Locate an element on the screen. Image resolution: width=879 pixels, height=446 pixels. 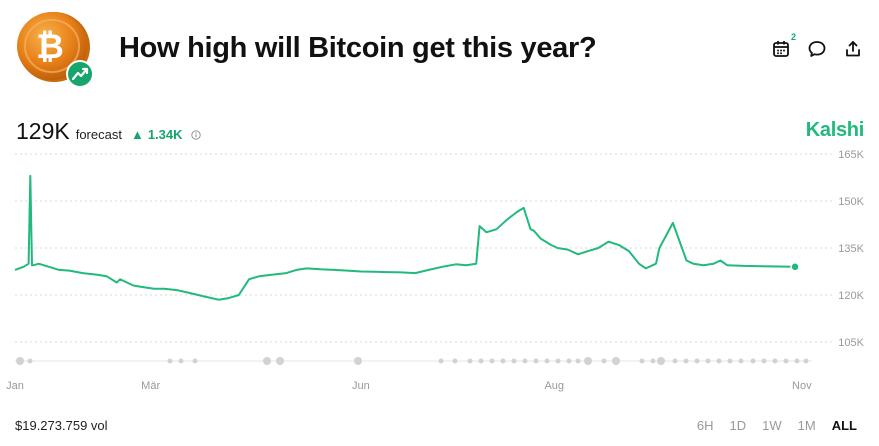
bitcoin-coin-icon: ₿ is located at coordinates (55, 50).